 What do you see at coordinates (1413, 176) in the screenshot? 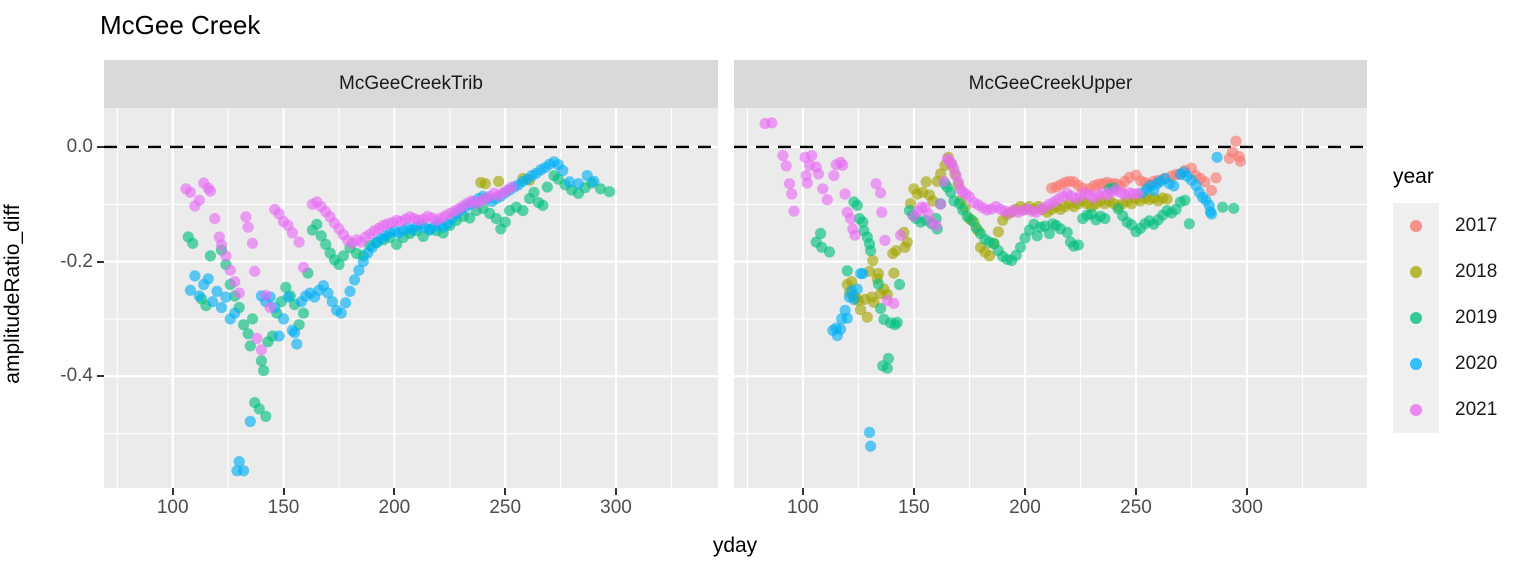
I see `legend-title: year` at bounding box center [1413, 176].